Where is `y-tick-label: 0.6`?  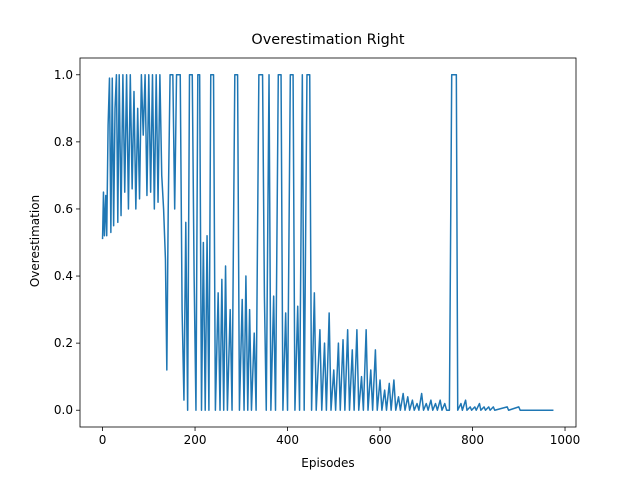 y-tick-label: 0.6 is located at coordinates (63, 209).